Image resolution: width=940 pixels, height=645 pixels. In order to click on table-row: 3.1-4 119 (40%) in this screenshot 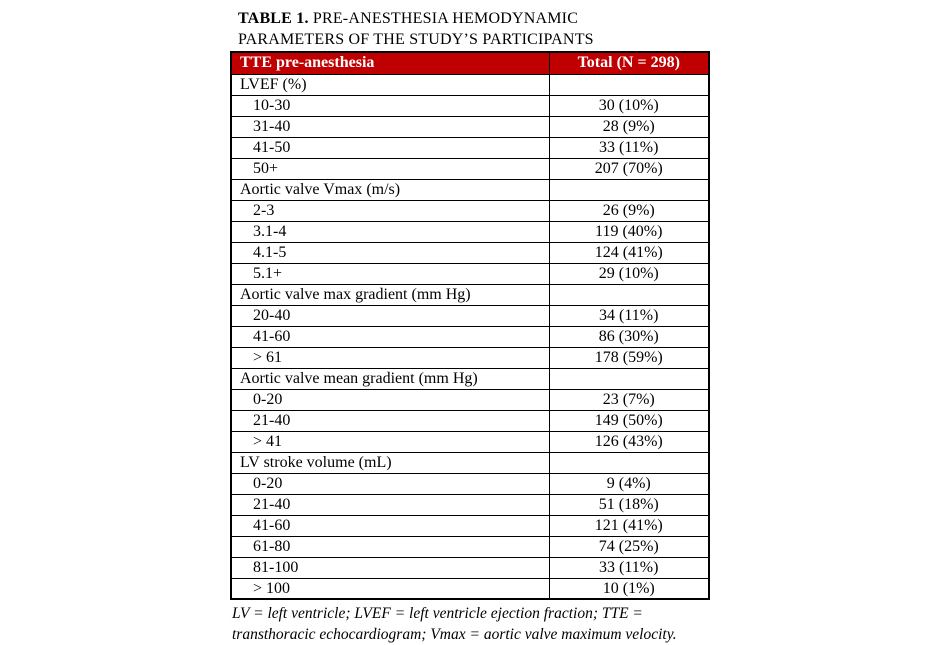, I will do `click(470, 231)`.